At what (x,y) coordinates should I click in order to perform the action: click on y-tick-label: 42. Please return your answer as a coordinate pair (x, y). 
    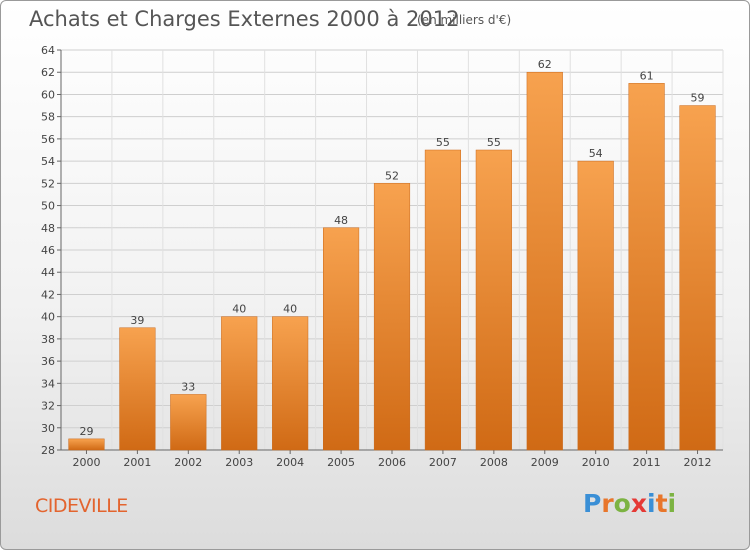
    Looking at the image, I should click on (48, 294).